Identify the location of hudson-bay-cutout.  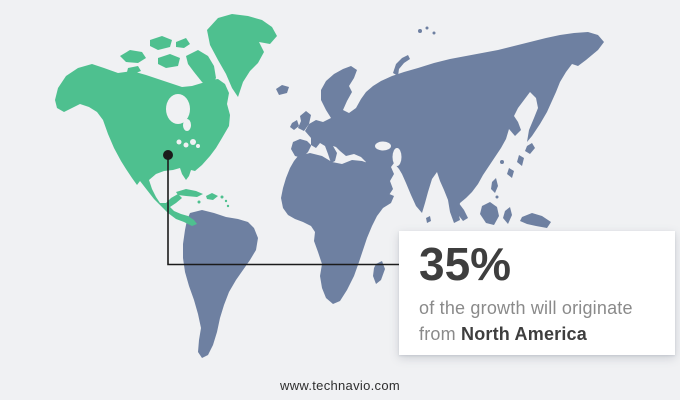
(178, 109).